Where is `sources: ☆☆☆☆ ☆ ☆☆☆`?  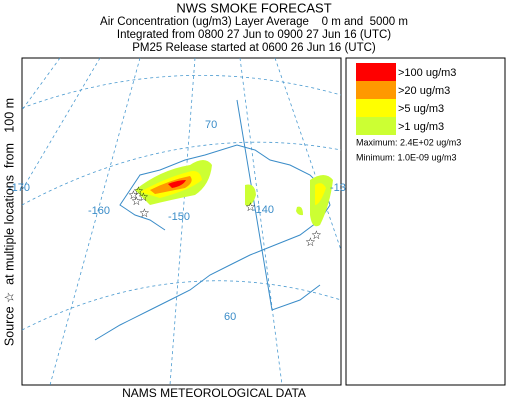
sources: ☆☆☆☆ ☆ ☆☆☆ is located at coordinates (225, 216).